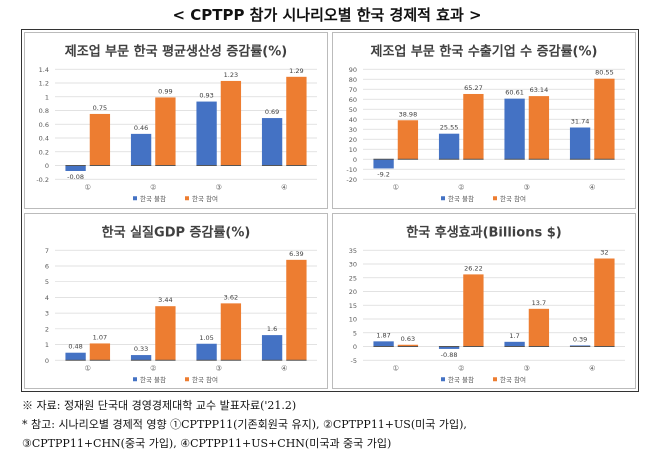 The width and height of the screenshot is (654, 459). I want to click on y-tick-label: -20, so click(351, 180).